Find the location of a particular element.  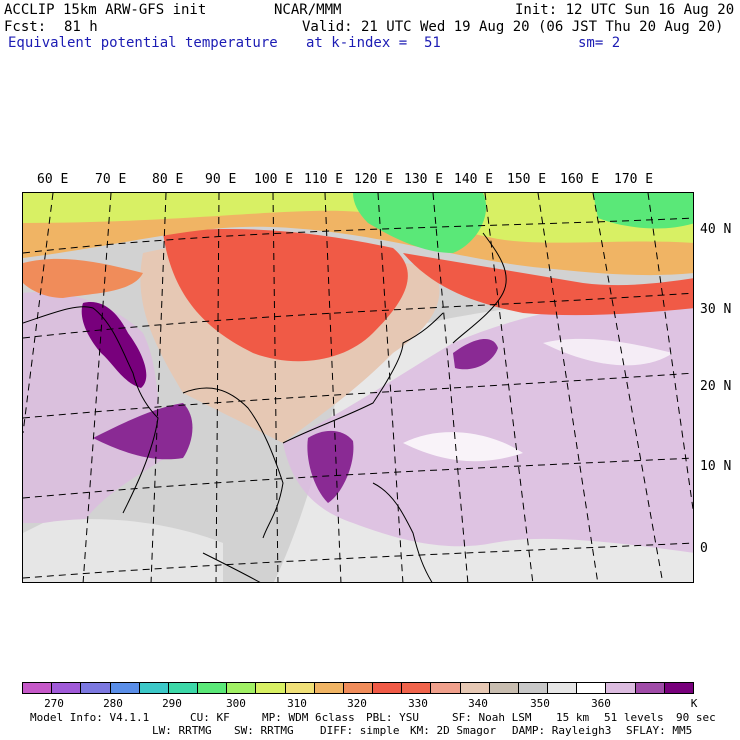

lon-label: 60 E is located at coordinates (53, 179).